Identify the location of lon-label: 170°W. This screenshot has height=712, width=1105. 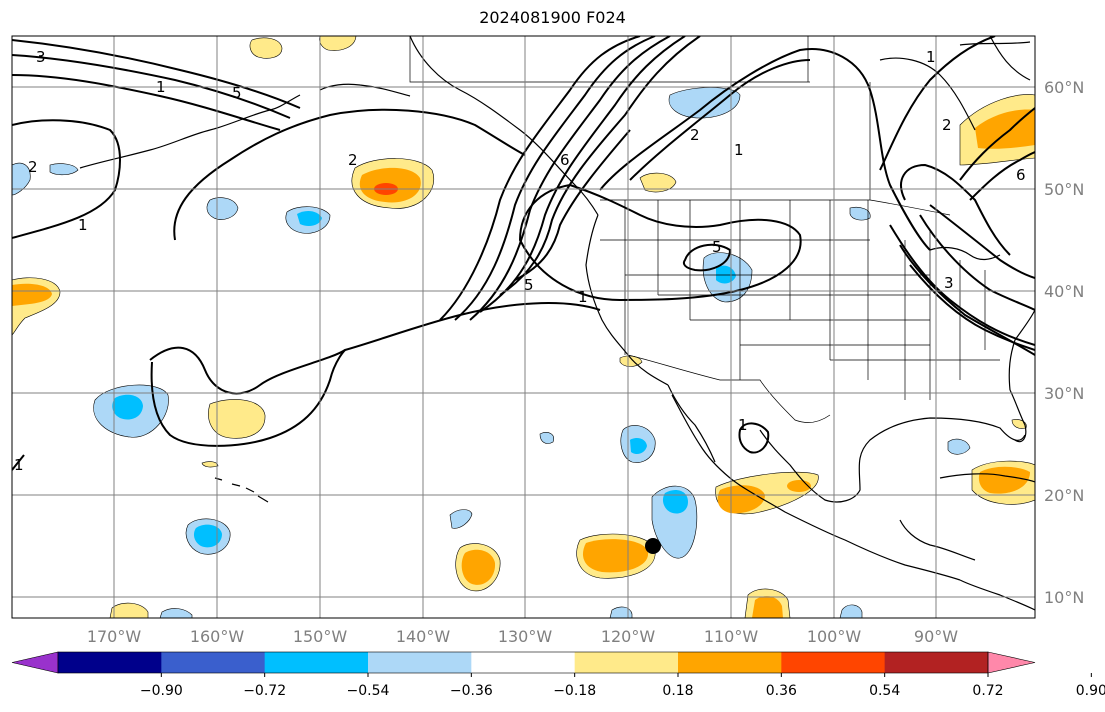
(114, 636).